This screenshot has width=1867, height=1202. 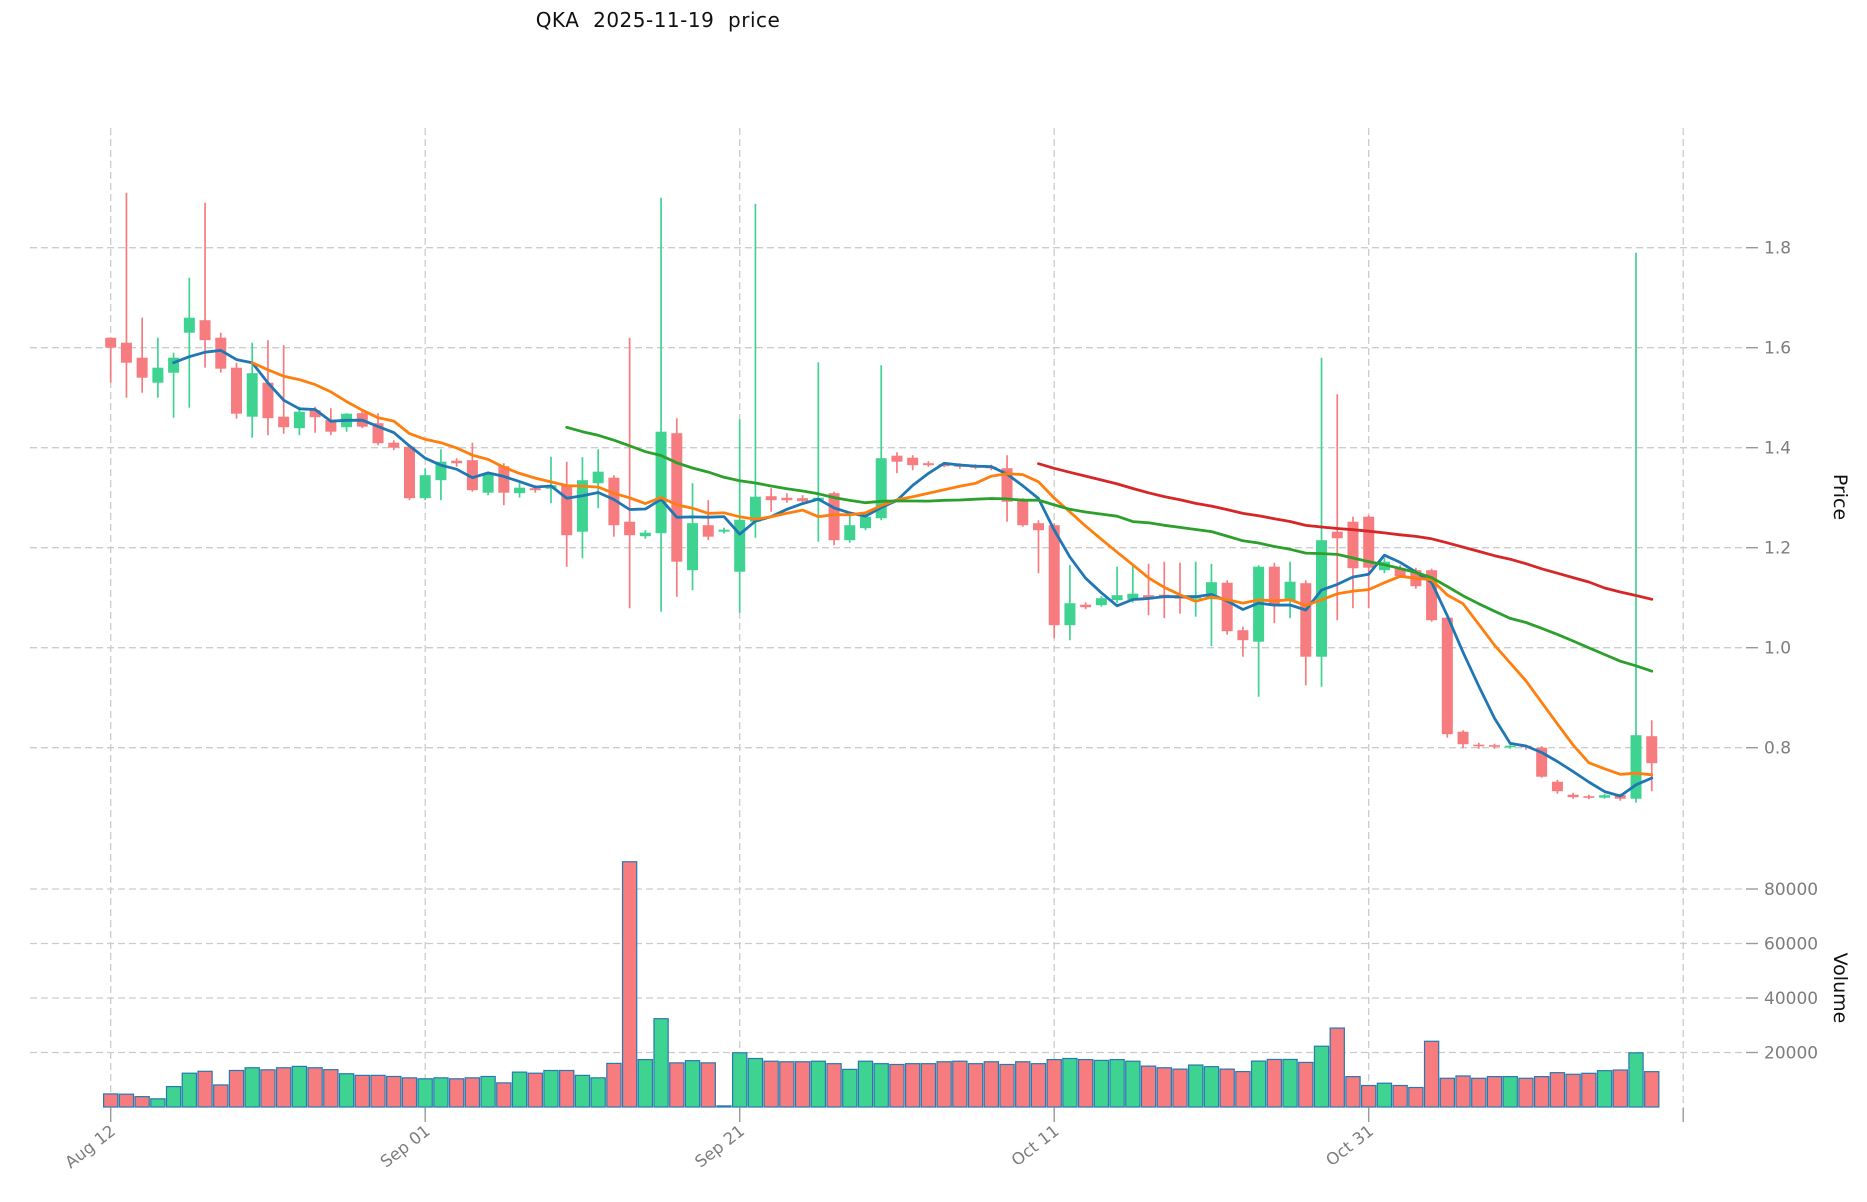 I want to click on price-tick-label: 0.8, so click(x=1777, y=749).